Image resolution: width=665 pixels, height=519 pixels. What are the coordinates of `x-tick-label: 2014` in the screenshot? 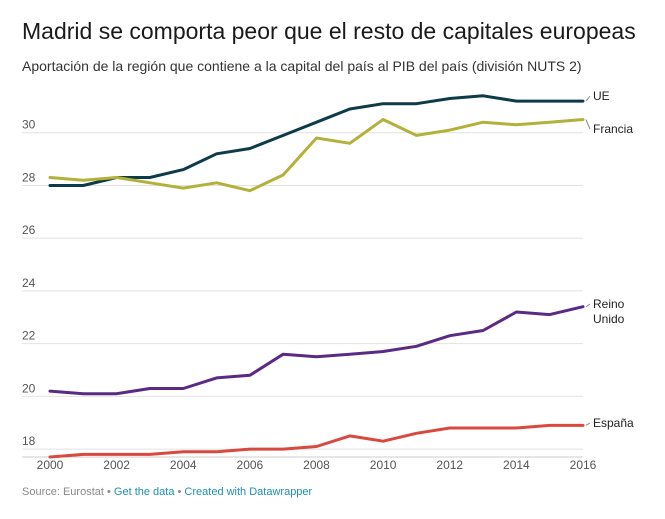 It's located at (516, 465).